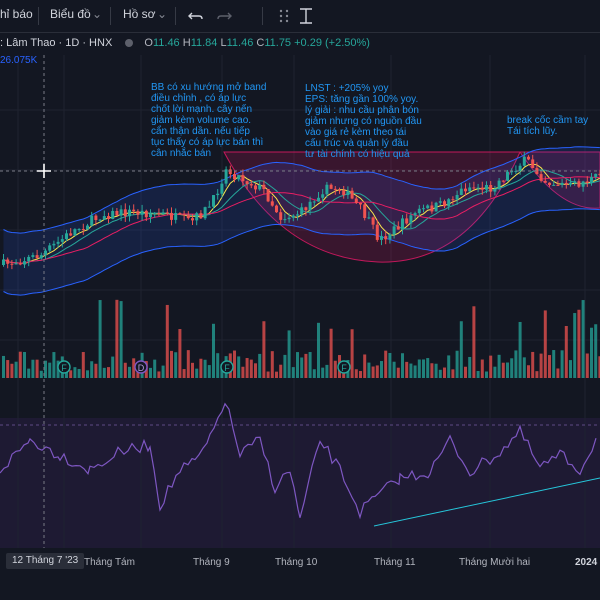  I want to click on measure-icon, so click(306, 16).